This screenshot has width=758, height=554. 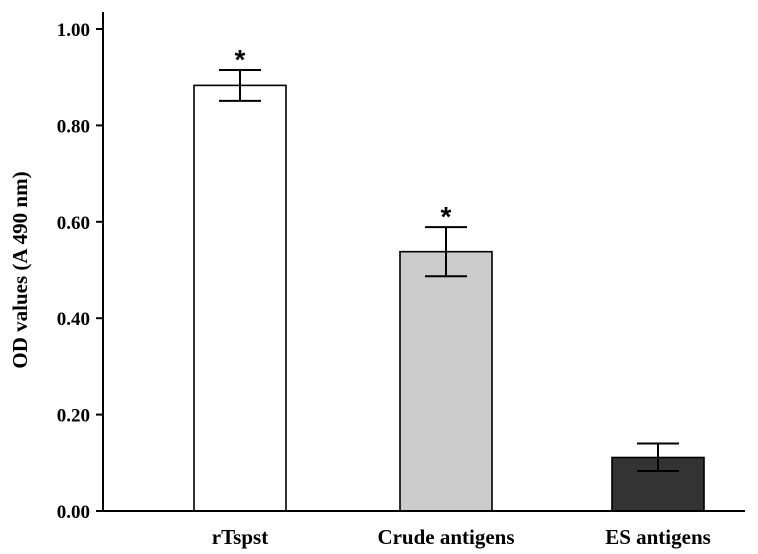 What do you see at coordinates (73, 512) in the screenshot?
I see `y-tick-label: 0.00` at bounding box center [73, 512].